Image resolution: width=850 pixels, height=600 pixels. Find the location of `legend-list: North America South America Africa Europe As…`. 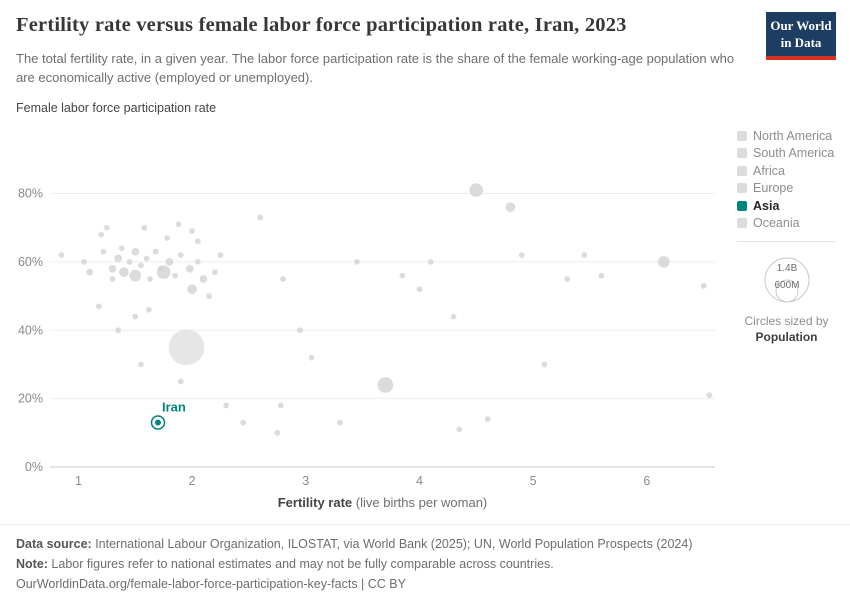

legend-list: North America South America Africa Europe As… is located at coordinates (786, 179).